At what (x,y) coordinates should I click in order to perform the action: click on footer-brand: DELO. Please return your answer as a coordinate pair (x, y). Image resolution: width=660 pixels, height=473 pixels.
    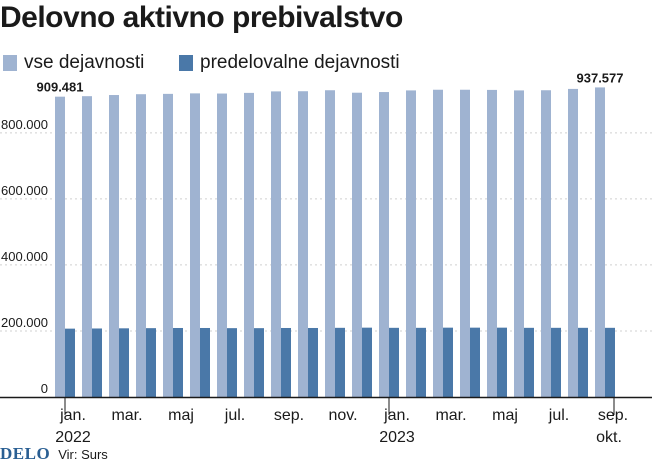
    Looking at the image, I should click on (25, 453).